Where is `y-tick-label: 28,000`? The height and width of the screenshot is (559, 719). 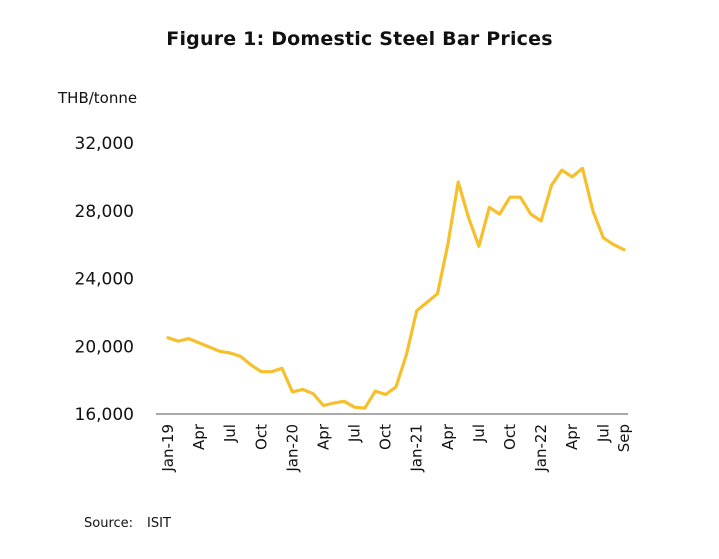
y-tick-label: 28,000 is located at coordinates (104, 212).